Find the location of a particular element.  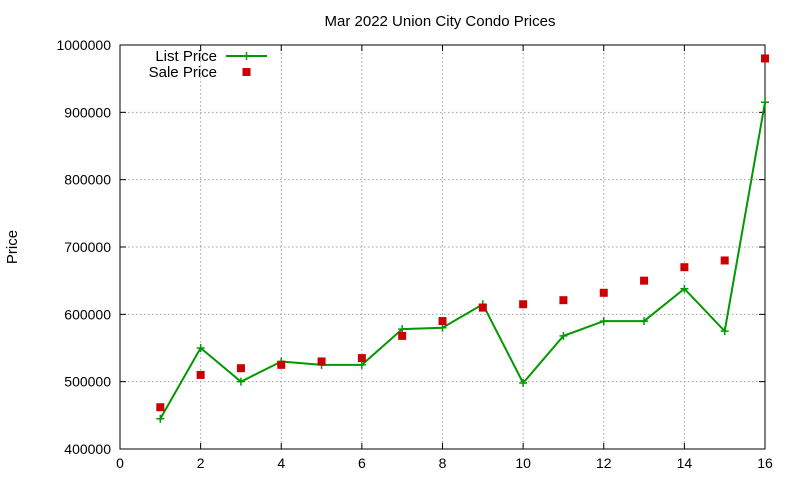

x-tick-label: 14 is located at coordinates (685, 463).